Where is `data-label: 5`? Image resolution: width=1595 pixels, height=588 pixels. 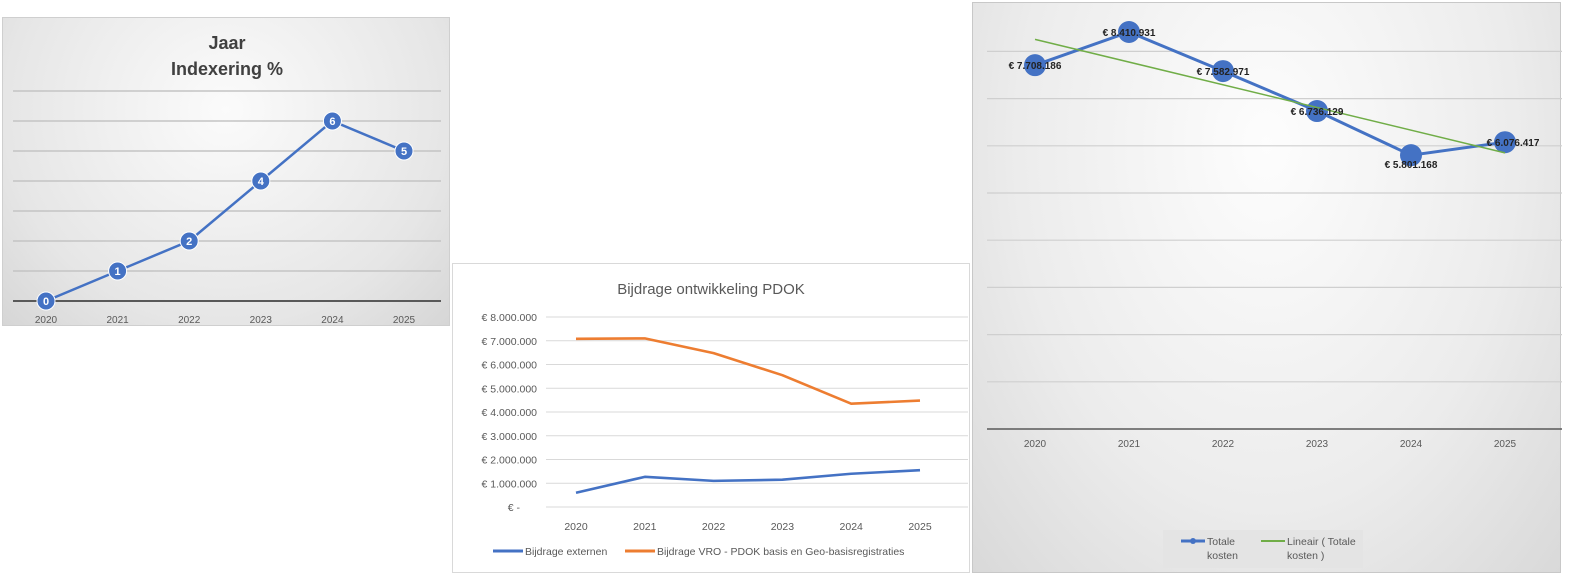 data-label: 5 is located at coordinates (404, 152).